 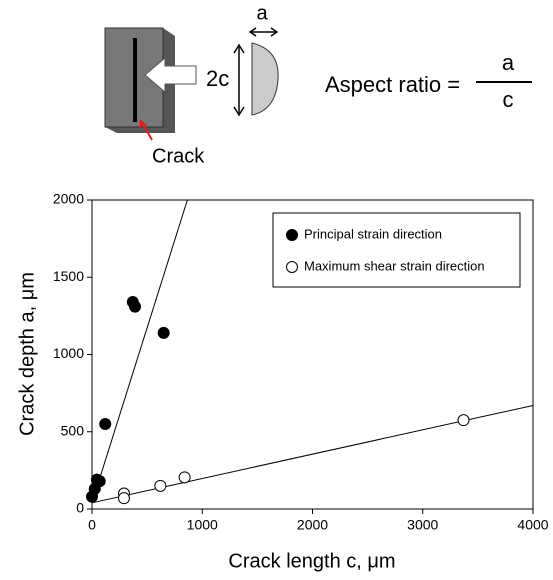 I want to click on y-tick-label: 2000, so click(x=68, y=199).